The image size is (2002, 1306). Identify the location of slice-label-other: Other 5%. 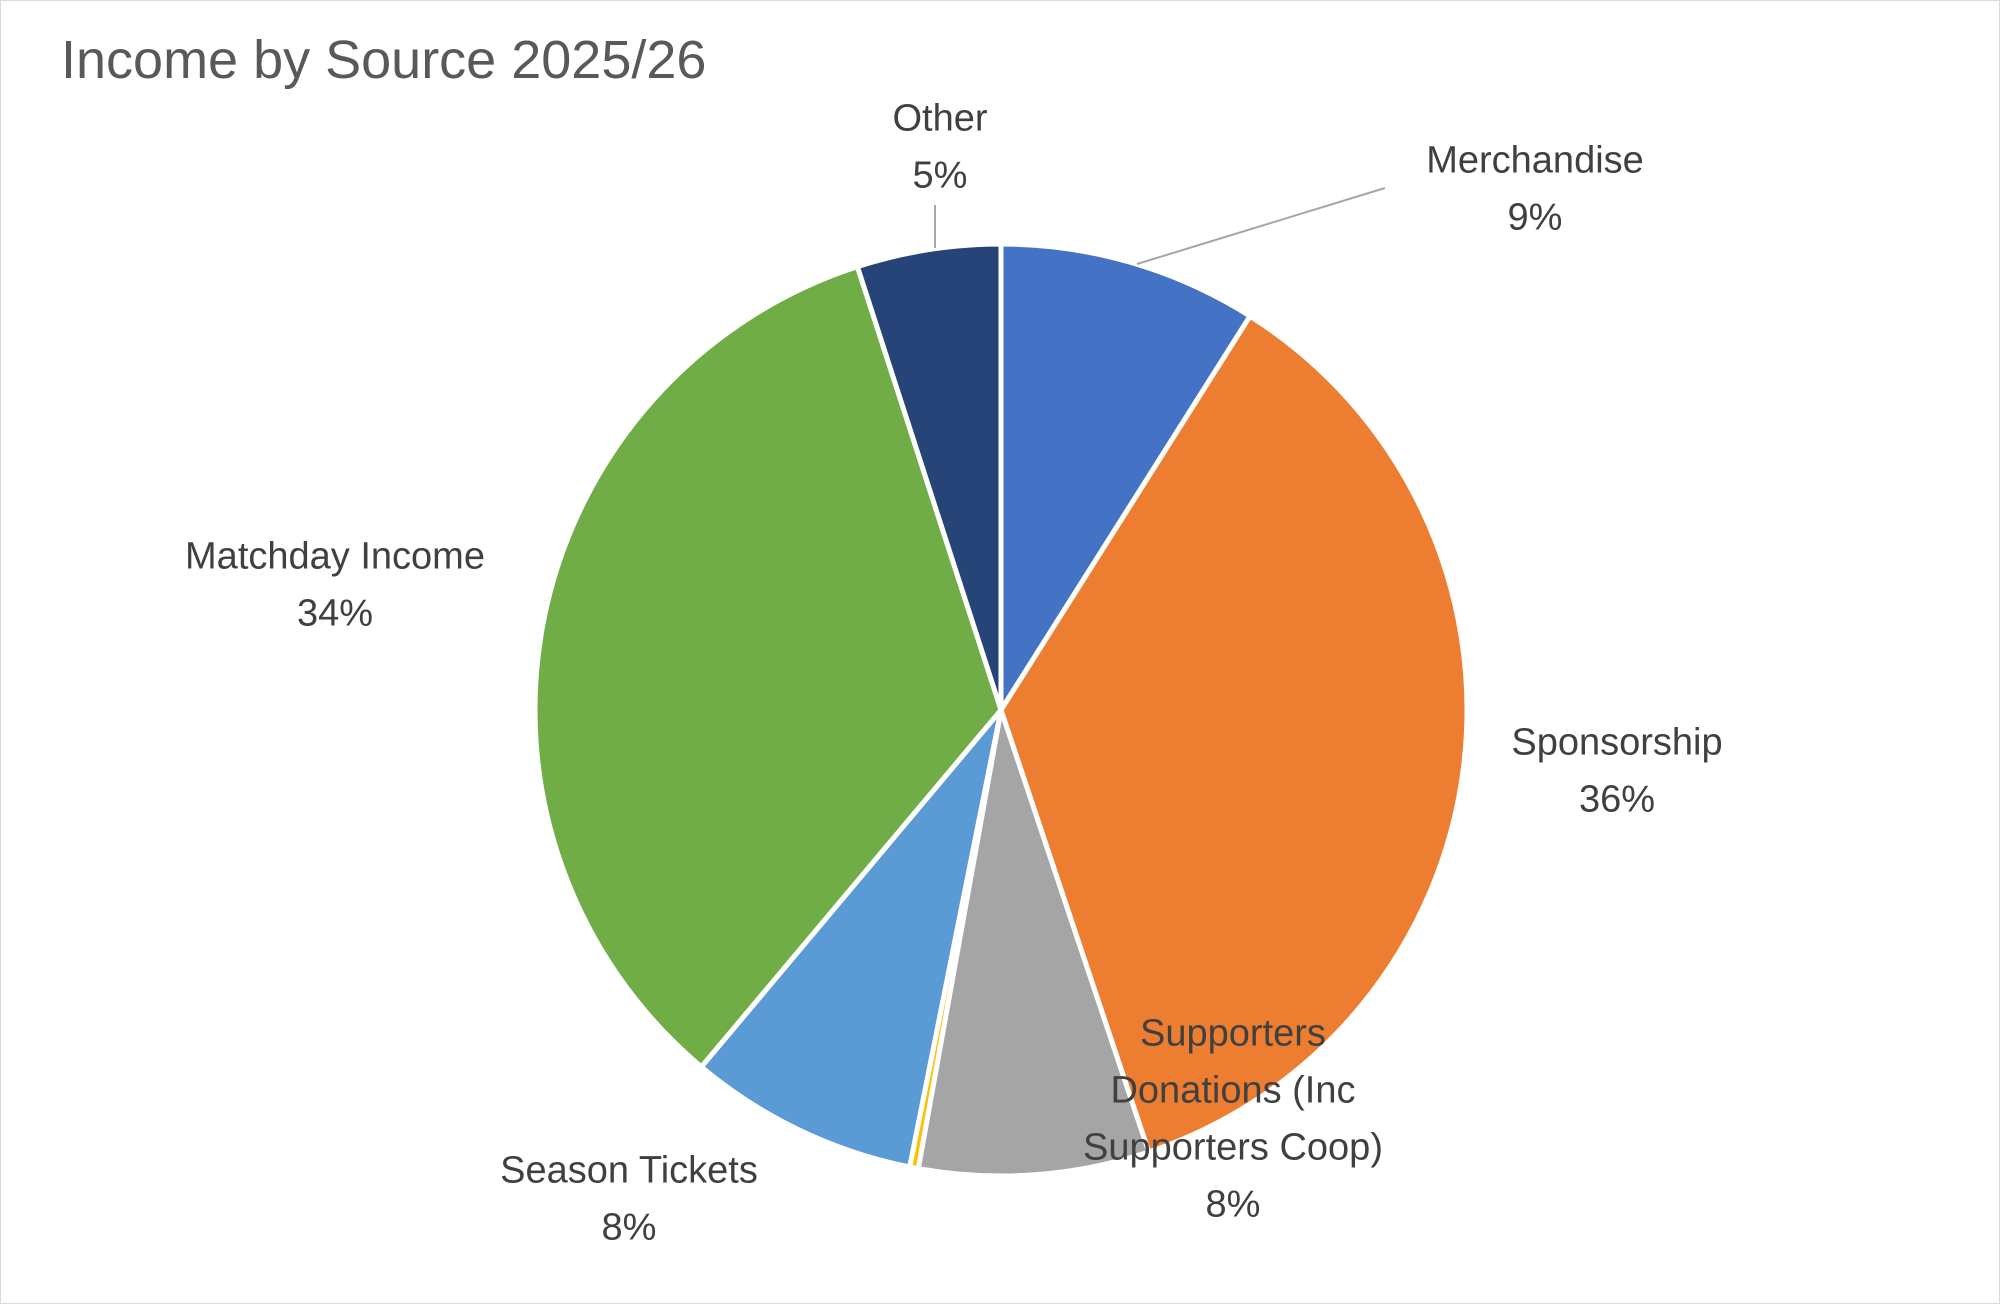
(939, 147).